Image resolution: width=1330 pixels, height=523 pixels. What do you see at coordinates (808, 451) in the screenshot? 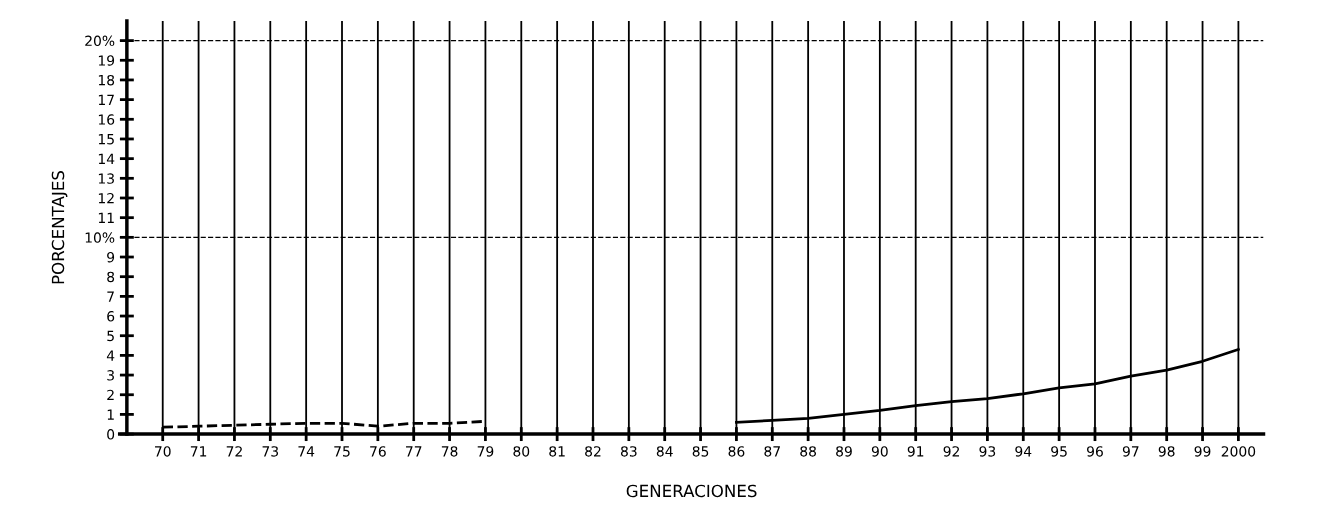
I see `x-tick-label: 88` at bounding box center [808, 451].